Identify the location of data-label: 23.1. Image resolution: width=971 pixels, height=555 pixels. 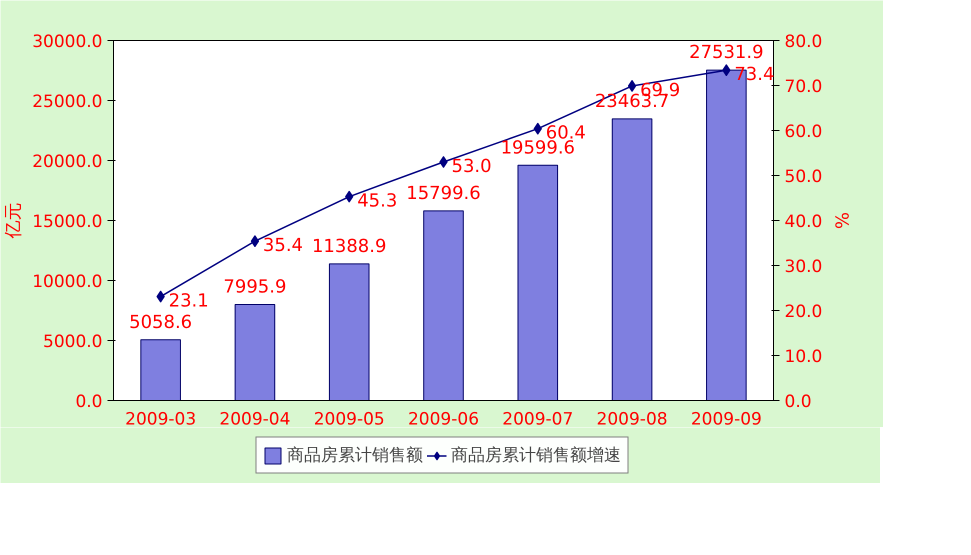
(188, 301).